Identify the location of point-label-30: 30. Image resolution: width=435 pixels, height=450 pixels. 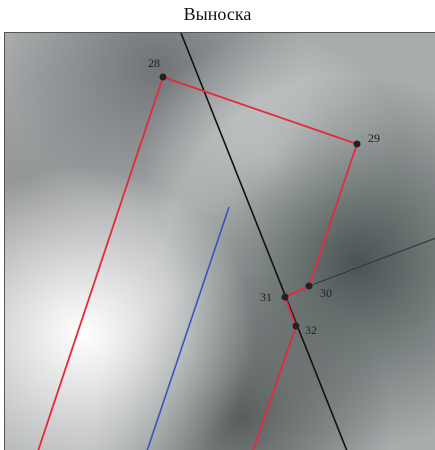
(326, 293).